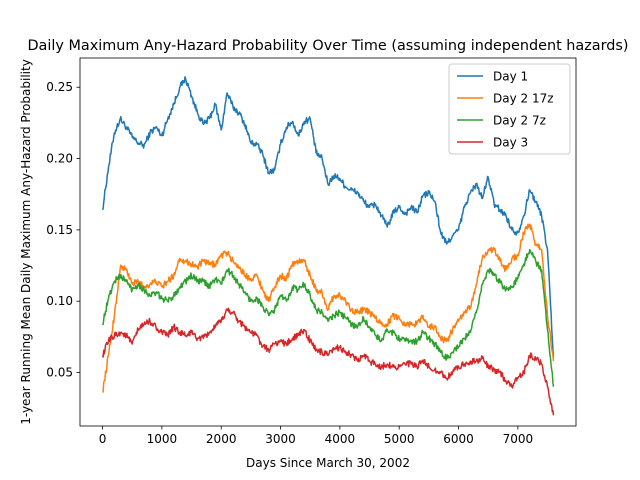 The height and width of the screenshot is (480, 640). What do you see at coordinates (59, 373) in the screenshot?
I see `y-tick-label: 0.05` at bounding box center [59, 373].